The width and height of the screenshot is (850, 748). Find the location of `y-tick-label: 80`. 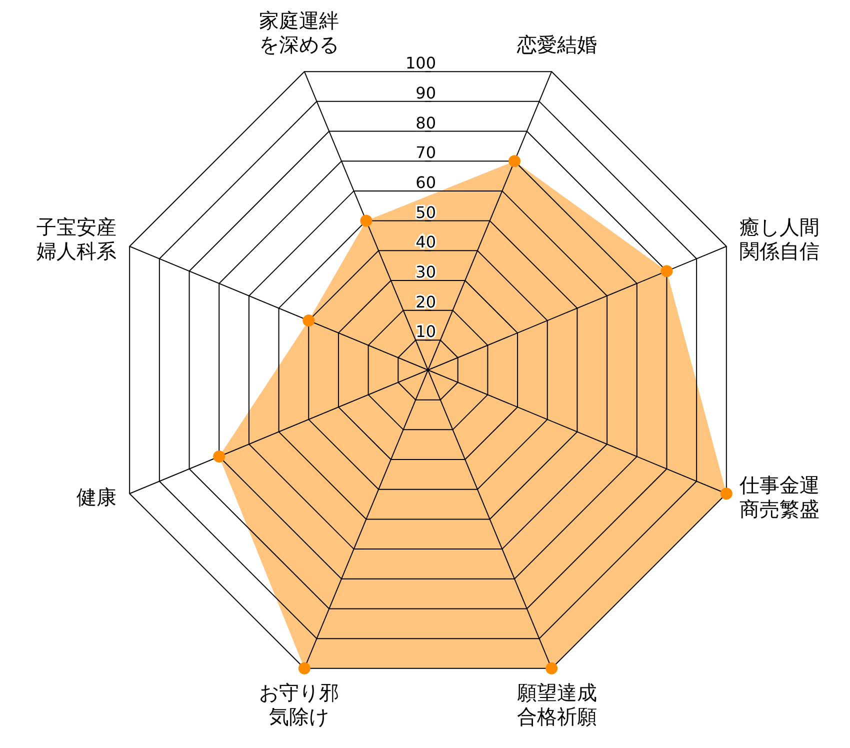

y-tick-label: 80 is located at coordinates (426, 122).